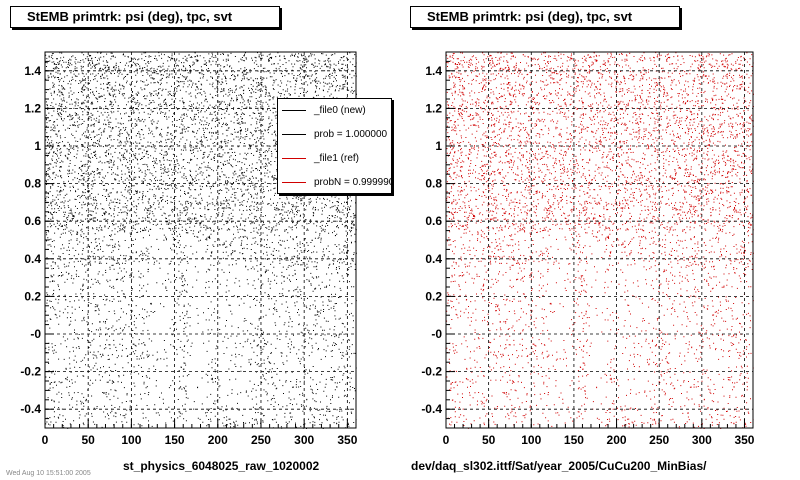 Image resolution: width=800 pixels, height=480 pixels. I want to click on left-y-tick-label-9: 1.4, so click(32, 71).